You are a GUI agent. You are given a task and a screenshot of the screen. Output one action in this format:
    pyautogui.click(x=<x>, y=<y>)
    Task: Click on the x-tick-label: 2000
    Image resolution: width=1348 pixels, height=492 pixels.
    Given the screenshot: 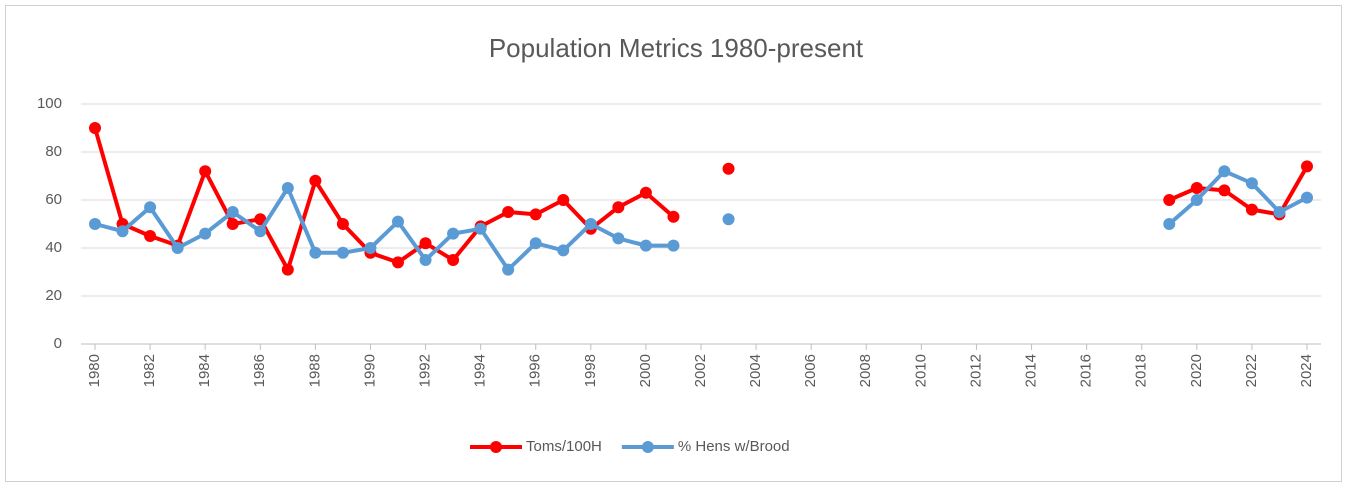 What is the action you would take?
    pyautogui.click(x=645, y=370)
    